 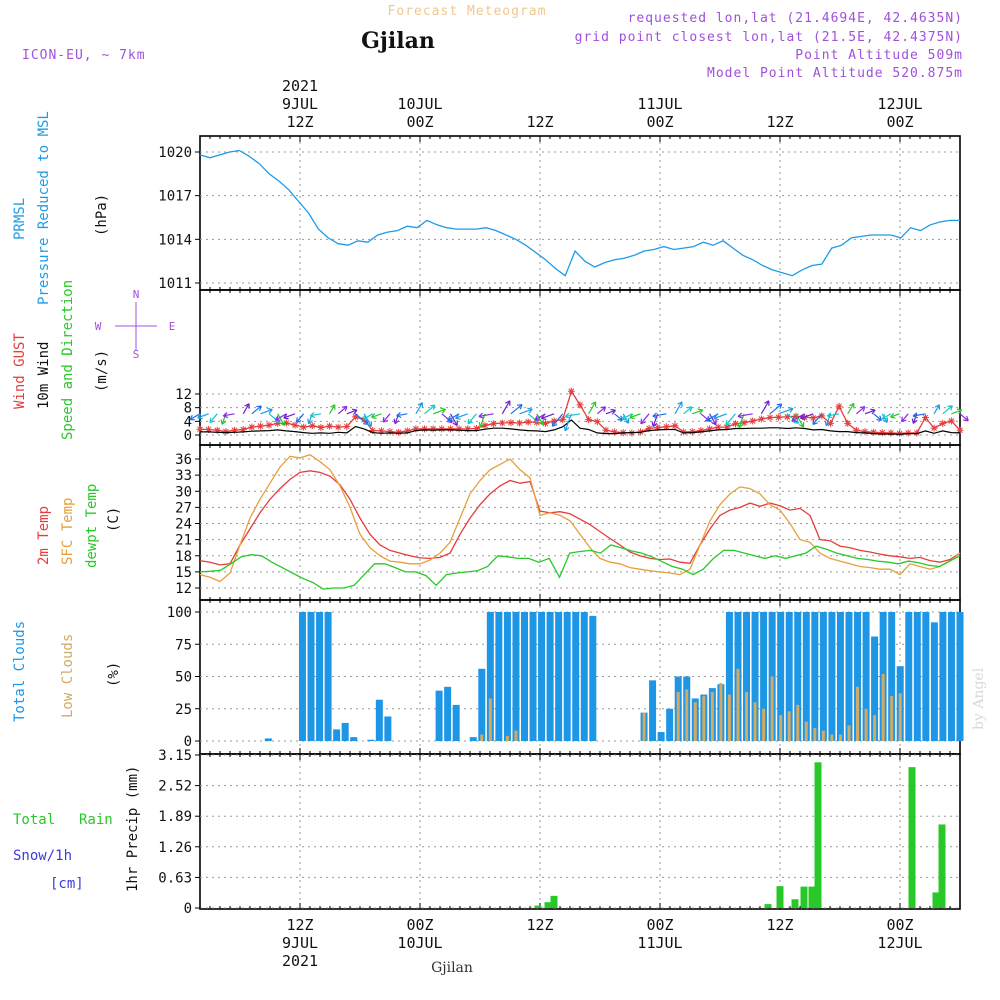 What do you see at coordinates (559, 832) in the screenshot?
I see `precip-panel: 0 0.63 1.26 1.89 2.52 3.15` at bounding box center [559, 832].